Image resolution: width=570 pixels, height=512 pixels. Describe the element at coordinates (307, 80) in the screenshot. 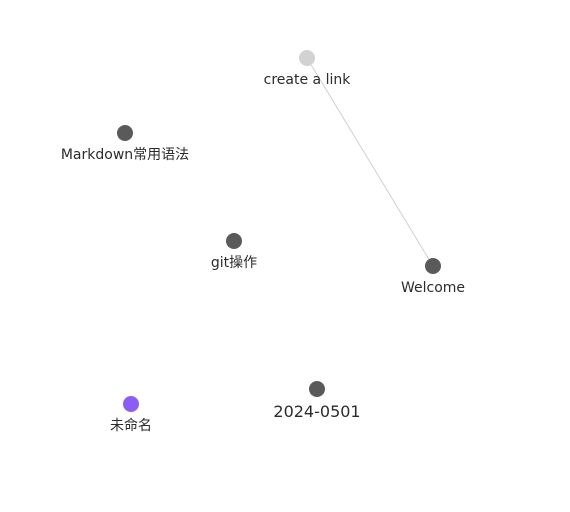

I see `node-label: create a link` at that location.